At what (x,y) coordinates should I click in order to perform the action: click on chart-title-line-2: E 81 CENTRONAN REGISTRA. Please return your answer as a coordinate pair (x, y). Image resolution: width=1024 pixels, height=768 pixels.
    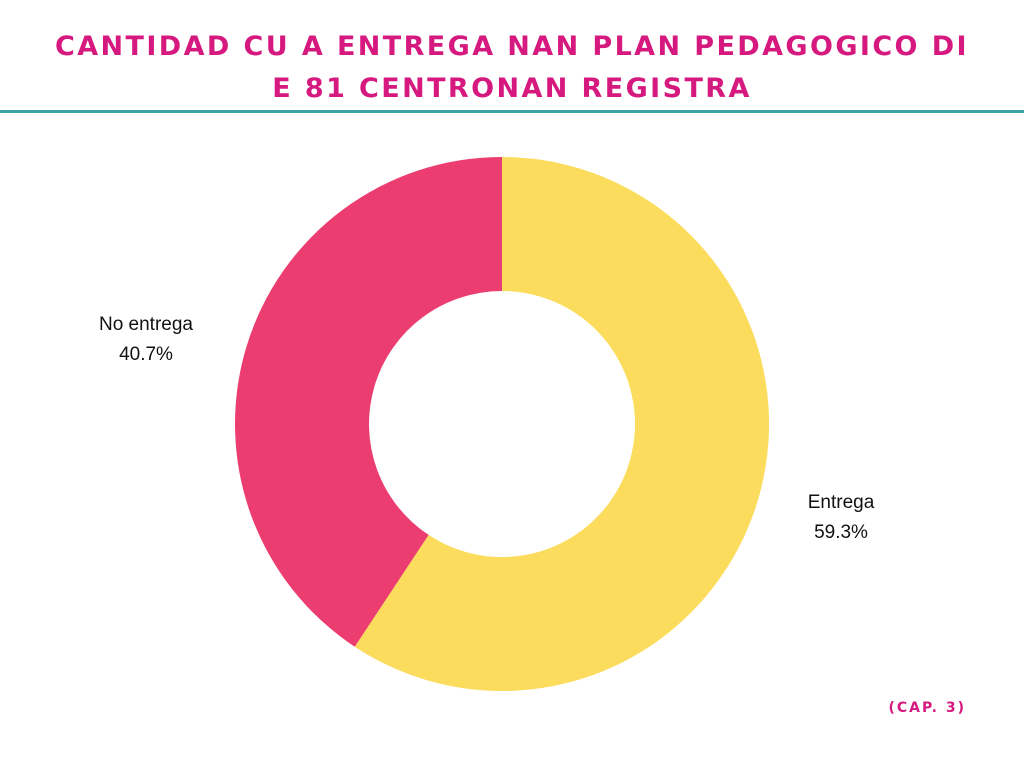
    Looking at the image, I should click on (512, 88).